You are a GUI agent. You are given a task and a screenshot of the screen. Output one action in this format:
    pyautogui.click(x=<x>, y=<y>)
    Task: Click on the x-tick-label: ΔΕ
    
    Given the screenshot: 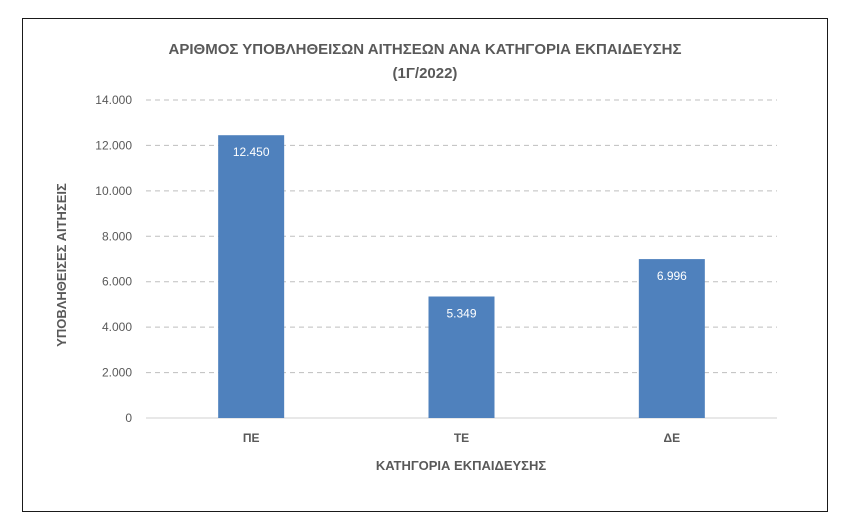 What is the action you would take?
    pyautogui.click(x=672, y=438)
    